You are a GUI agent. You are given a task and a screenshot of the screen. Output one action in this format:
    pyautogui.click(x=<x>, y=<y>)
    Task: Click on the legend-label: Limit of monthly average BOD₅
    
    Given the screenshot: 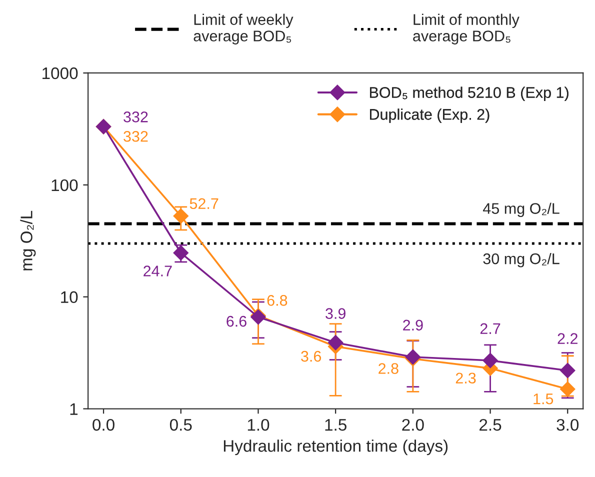 What is the action you would take?
    pyautogui.click(x=466, y=29)
    